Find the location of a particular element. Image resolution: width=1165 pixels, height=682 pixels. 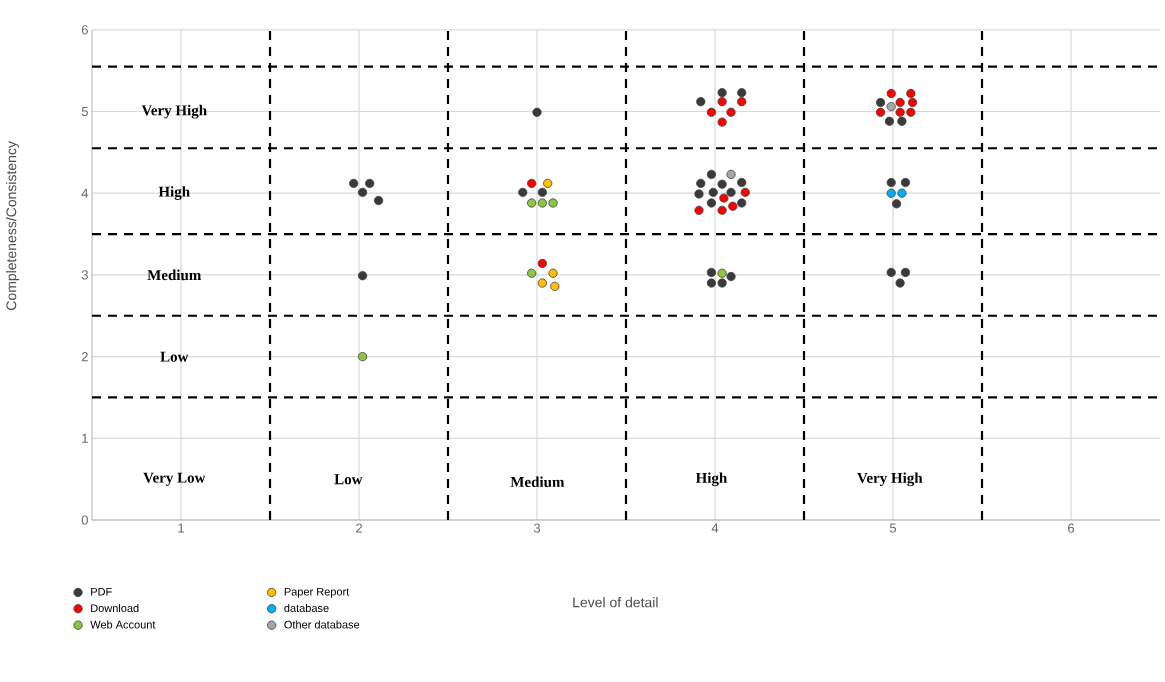

legend-label: Web Account is located at coordinates (123, 624).